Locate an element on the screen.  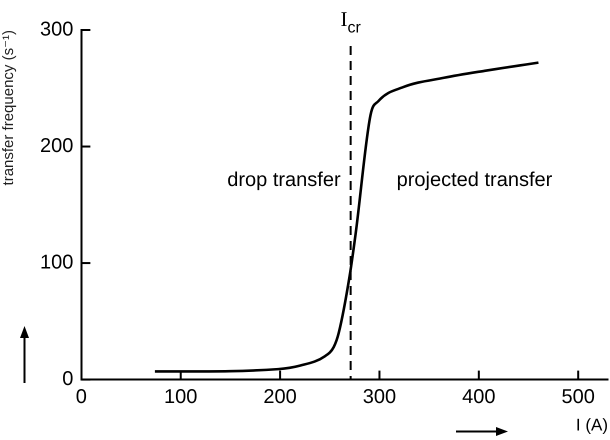
annotation: drop transfer is located at coordinates (284, 179).